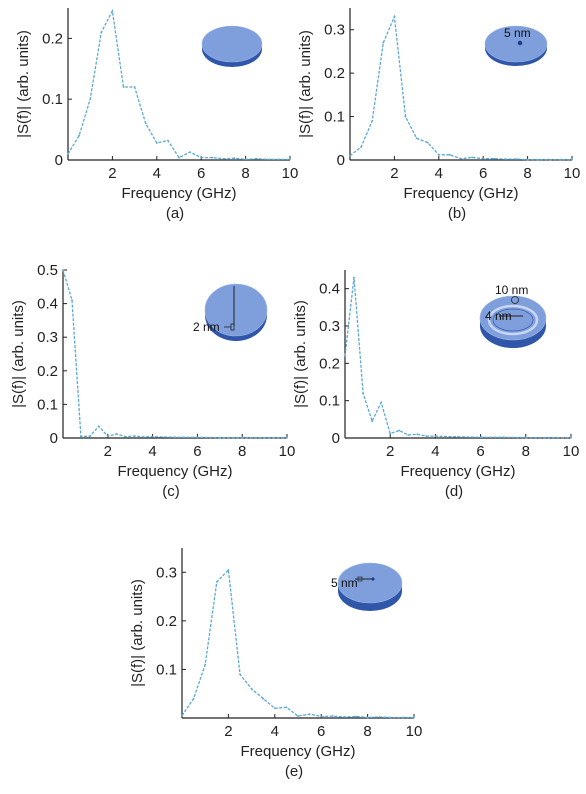  I want to click on panel-label: (d), so click(454, 491).